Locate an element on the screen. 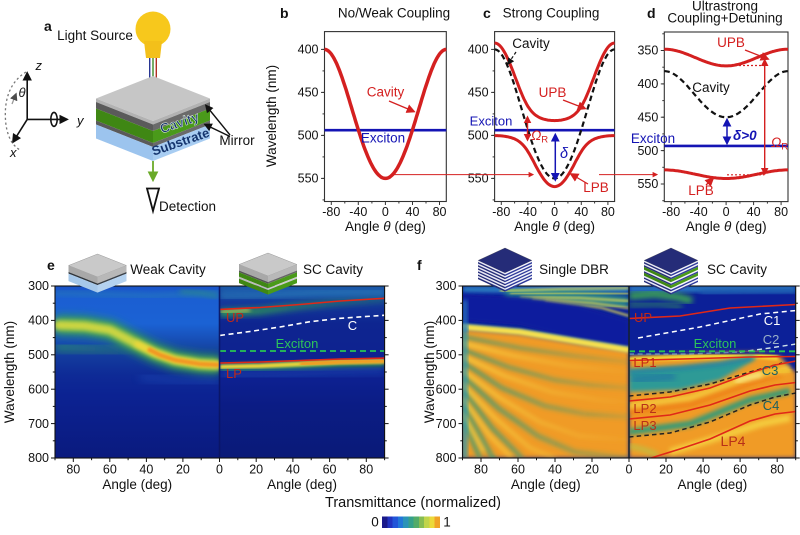  svg-text: y is located at coordinates (80, 120).